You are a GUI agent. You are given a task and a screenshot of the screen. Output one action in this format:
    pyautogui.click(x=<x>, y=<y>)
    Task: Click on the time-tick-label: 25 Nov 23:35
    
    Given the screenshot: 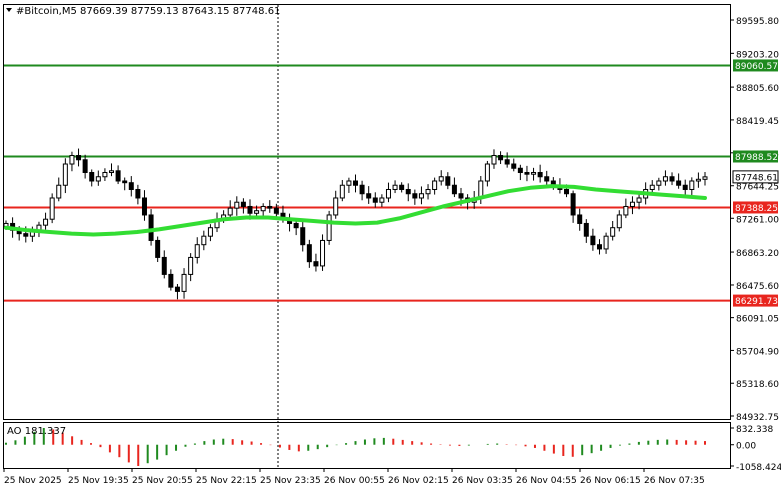 What is the action you would take?
    pyautogui.click(x=290, y=481)
    